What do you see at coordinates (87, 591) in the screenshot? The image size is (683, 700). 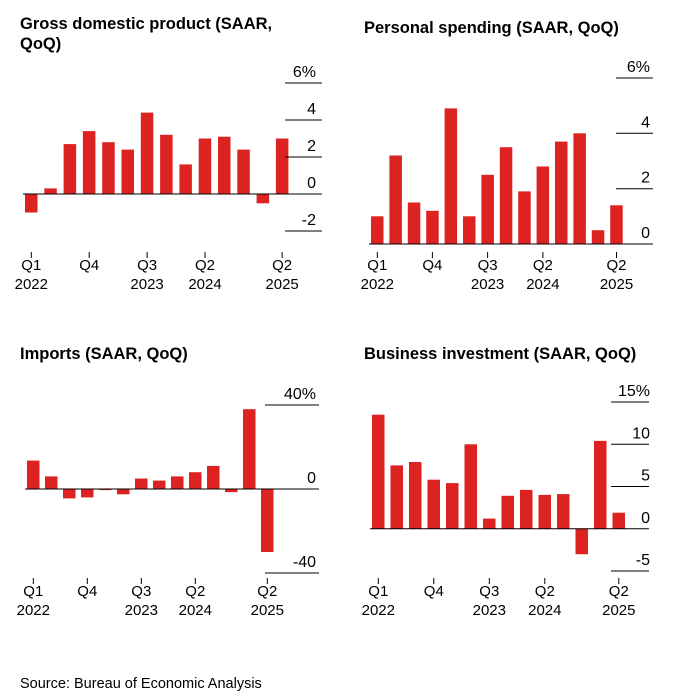 I see `imports-xtick-label-1: Q4` at bounding box center [87, 591].